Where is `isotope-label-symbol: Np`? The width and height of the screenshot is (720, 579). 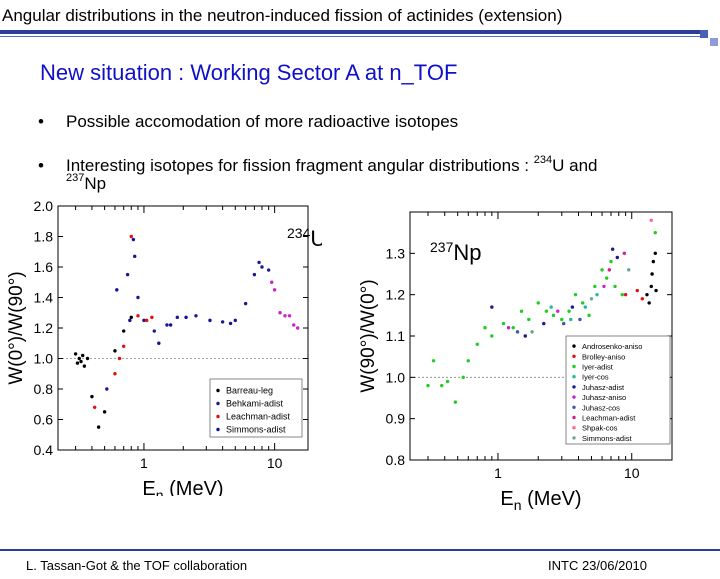 isotope-label-symbol: Np is located at coordinates (467, 252).